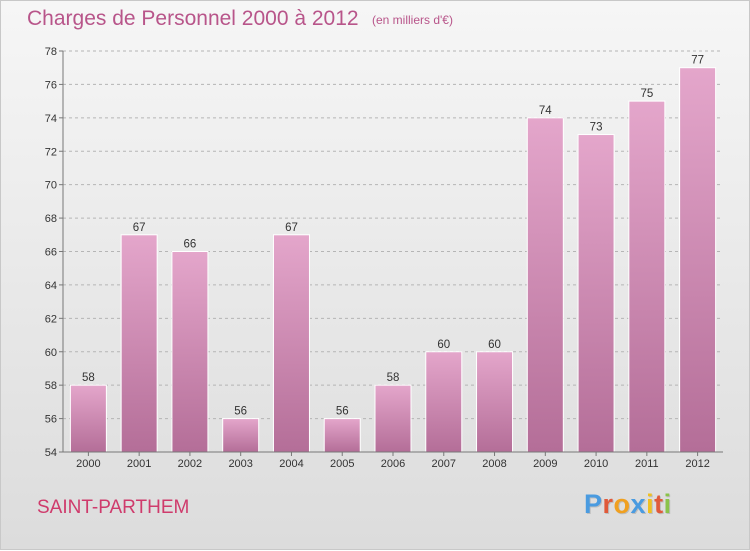  I want to click on y-tick-label: 60, so click(51, 353).